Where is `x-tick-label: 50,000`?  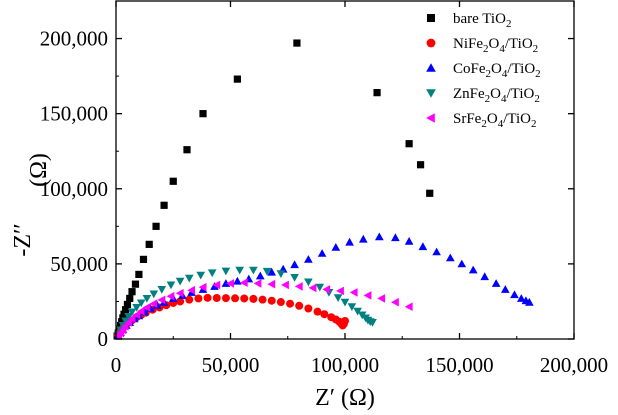 x-tick-label: 50,000 is located at coordinates (231, 365).